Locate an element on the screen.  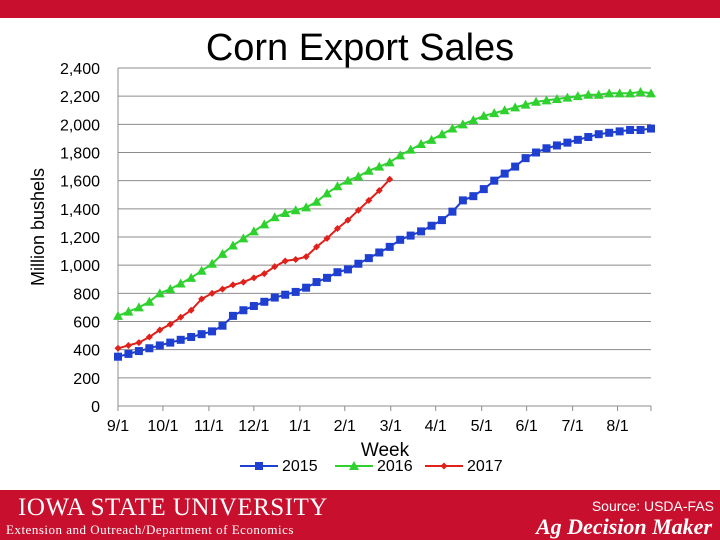
top-accent-bar is located at coordinates (360, 9).